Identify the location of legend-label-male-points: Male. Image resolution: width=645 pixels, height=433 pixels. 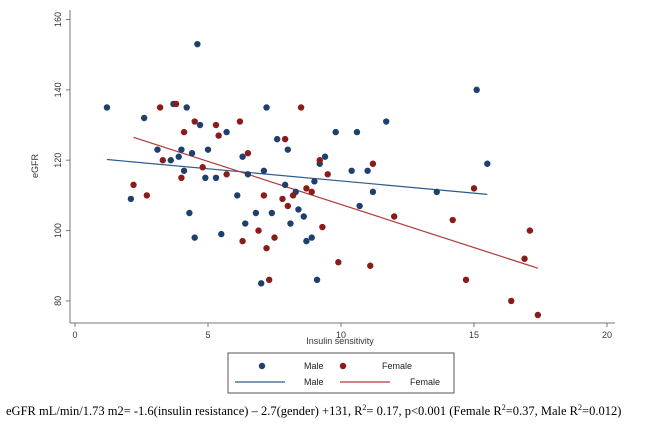
(314, 366).